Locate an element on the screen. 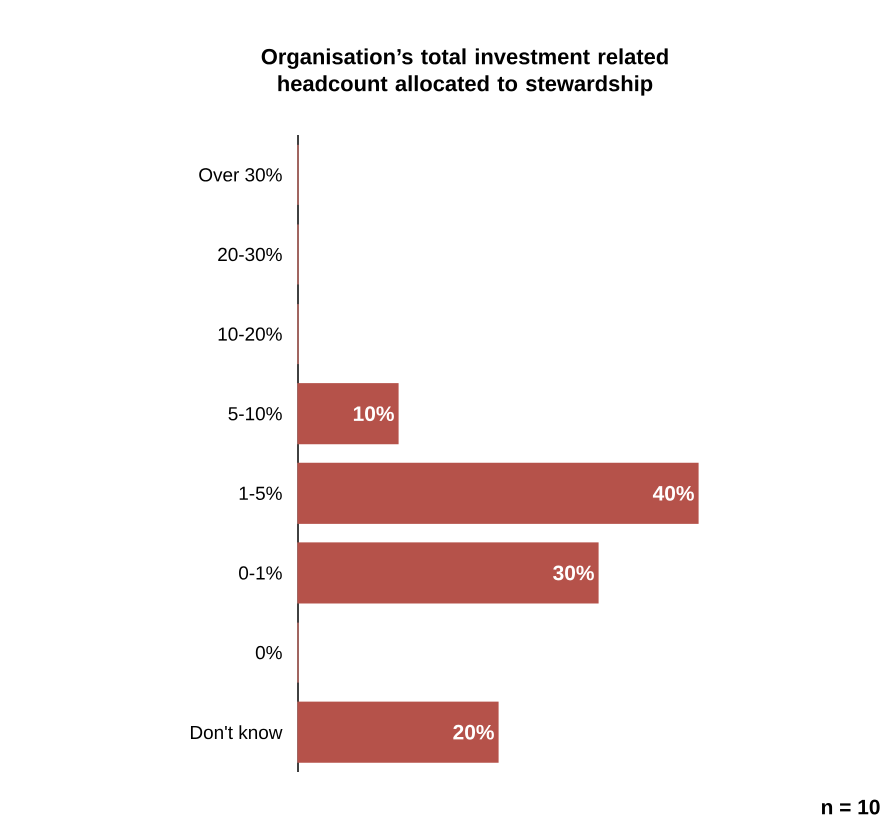 The image size is (894, 826). y-tick-label: 1-5% is located at coordinates (261, 493).